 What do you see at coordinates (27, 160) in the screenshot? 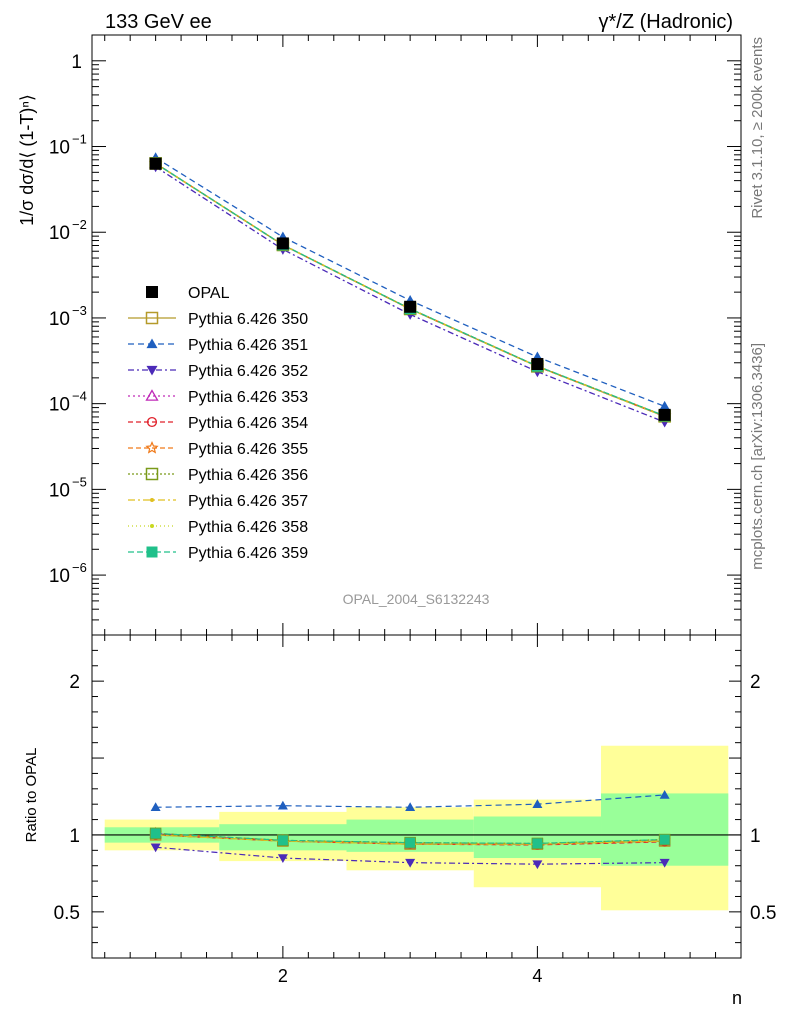
I see `main-ylabel: 1/σ dσ/d⟨ (1-T)ⁿ⟩` at bounding box center [27, 160].